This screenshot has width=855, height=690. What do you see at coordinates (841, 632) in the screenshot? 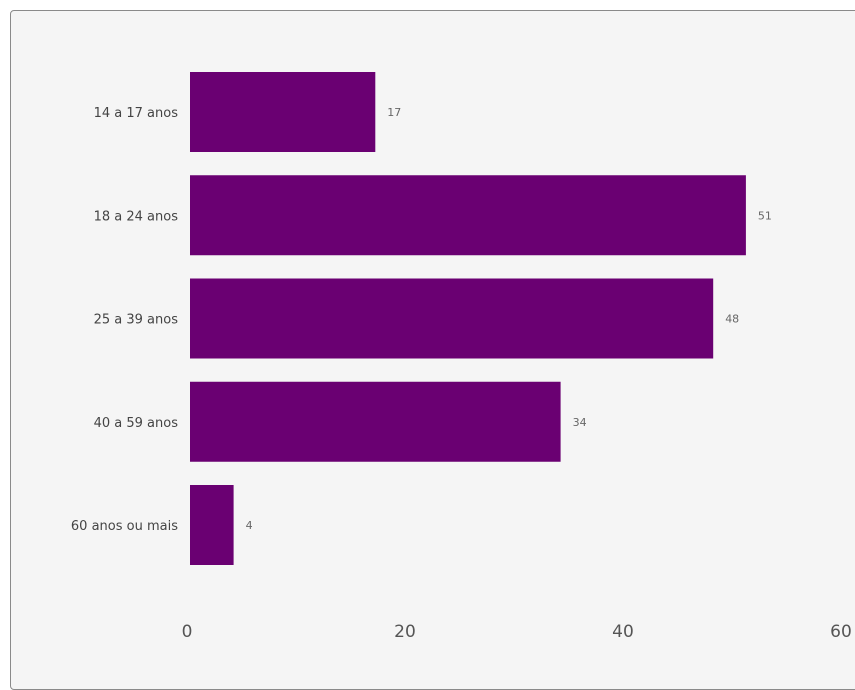
I see `x-tick-label-3: 60` at bounding box center [841, 632].